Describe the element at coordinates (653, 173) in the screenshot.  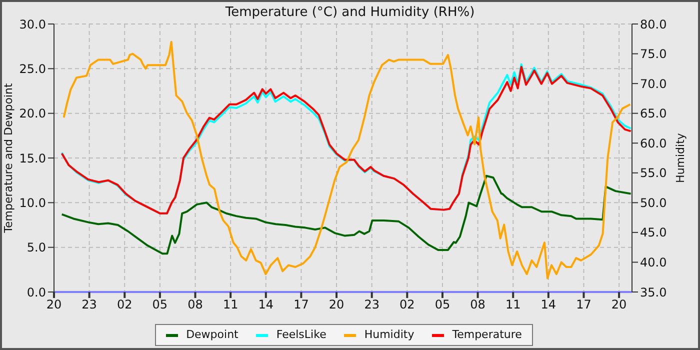
I see `y2-tick-label: 55.0` at that location.